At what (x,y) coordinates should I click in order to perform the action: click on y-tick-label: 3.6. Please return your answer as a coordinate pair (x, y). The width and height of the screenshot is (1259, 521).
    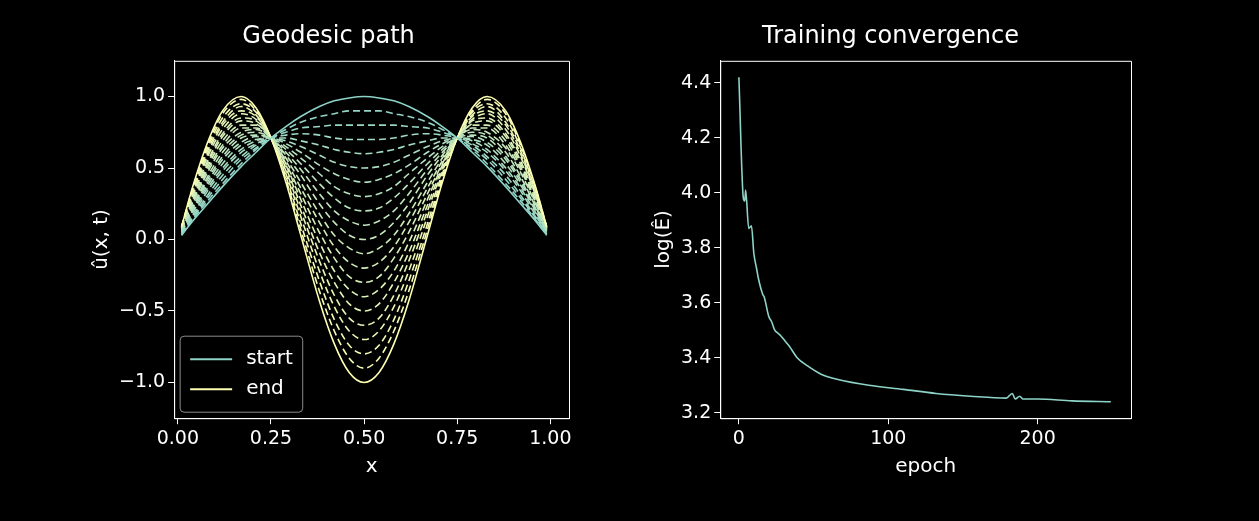
    Looking at the image, I should click on (696, 300).